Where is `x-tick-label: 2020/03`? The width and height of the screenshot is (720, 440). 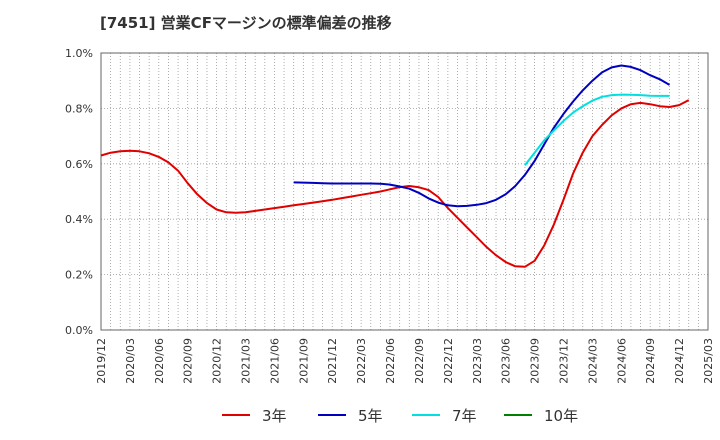
x-tick-label: 2020/03 is located at coordinates (130, 361).